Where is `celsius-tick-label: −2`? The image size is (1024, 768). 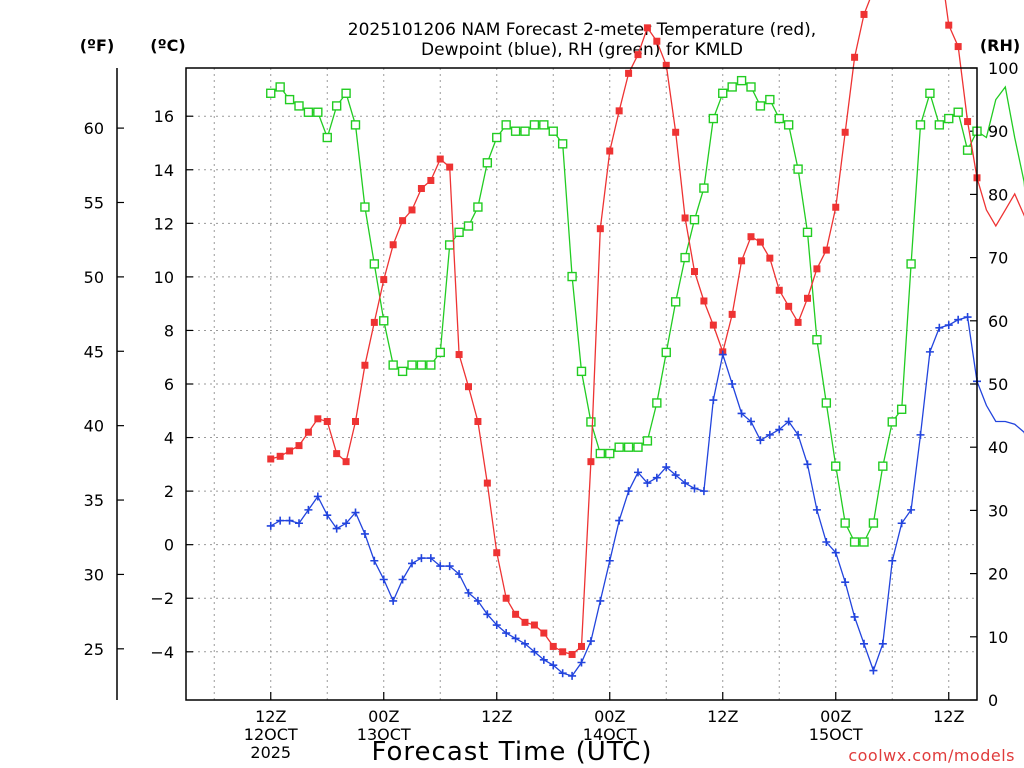
celsius-tick-label: −2 is located at coordinates (162, 598).